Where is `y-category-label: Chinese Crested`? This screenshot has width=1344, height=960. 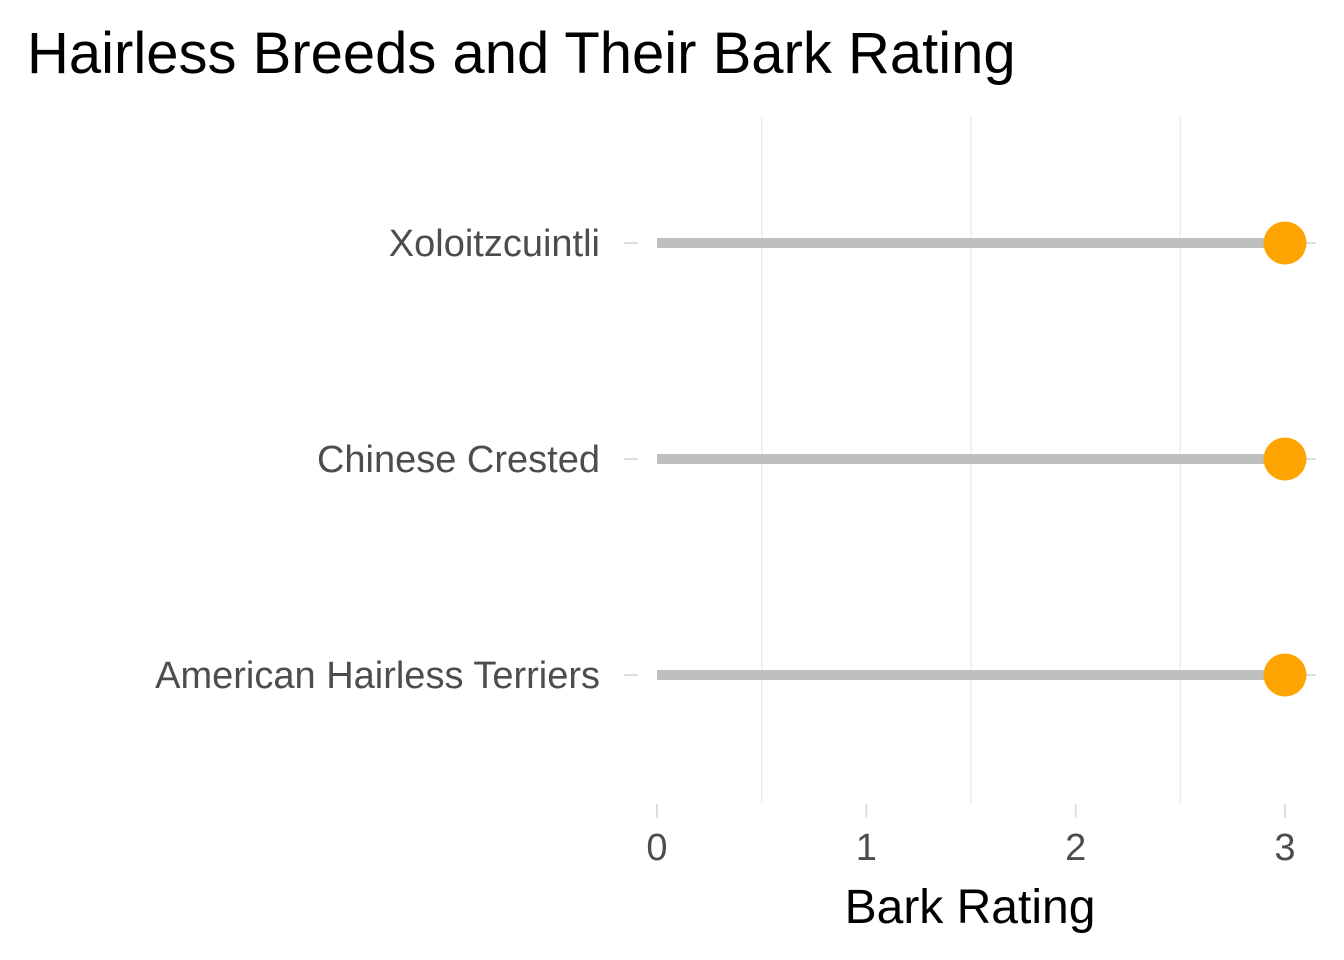 y-category-label: Chinese Crested is located at coordinates (458, 460).